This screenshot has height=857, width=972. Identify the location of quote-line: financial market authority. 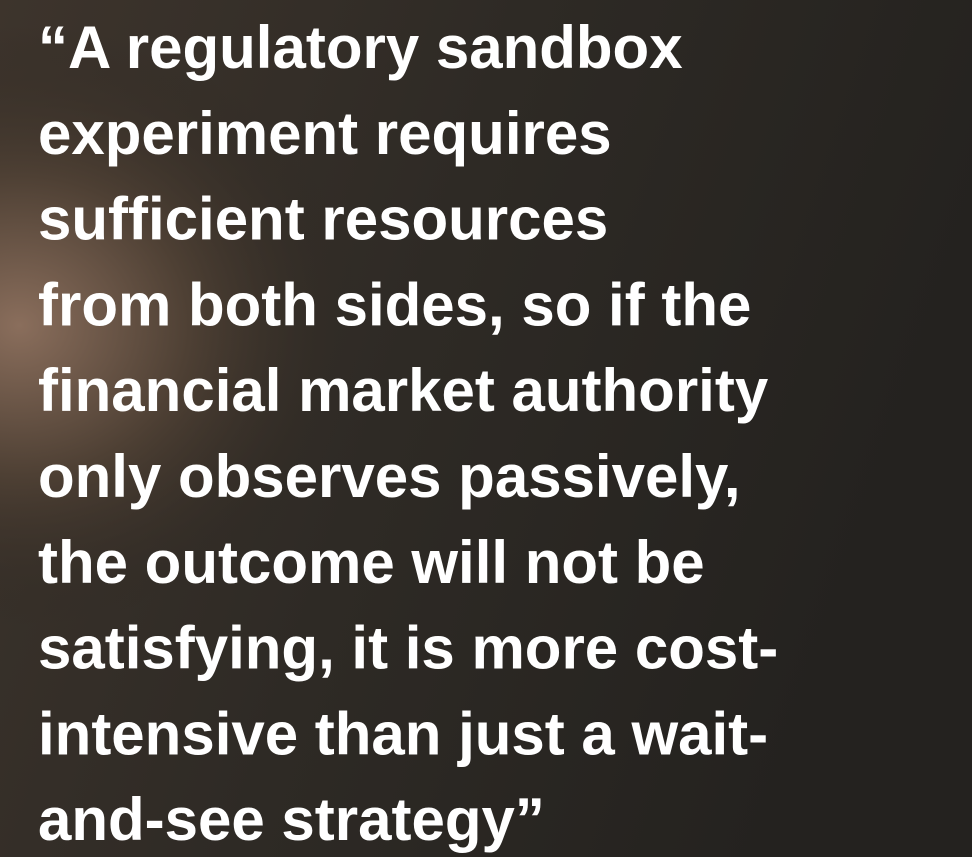
(403, 390).